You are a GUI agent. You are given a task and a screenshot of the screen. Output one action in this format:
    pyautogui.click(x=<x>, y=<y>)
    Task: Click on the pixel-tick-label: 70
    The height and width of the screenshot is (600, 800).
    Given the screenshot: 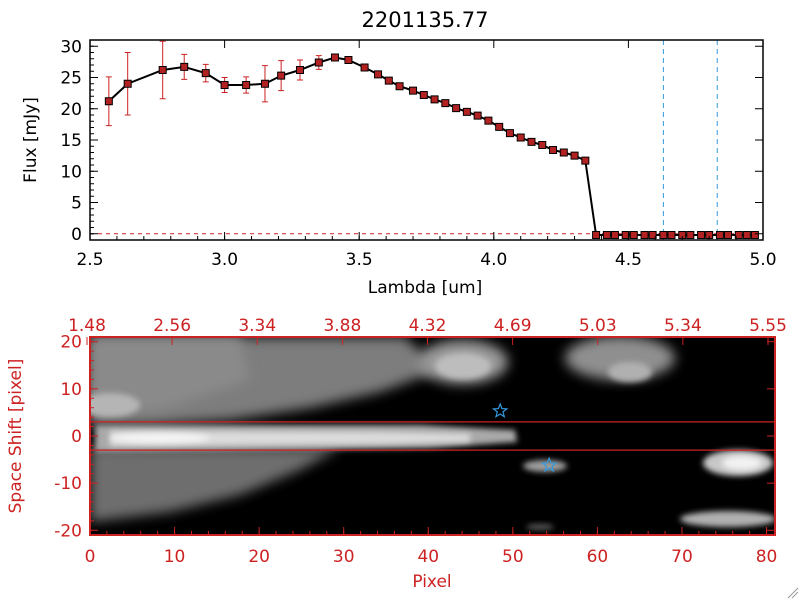 What is the action you would take?
    pyautogui.click(x=682, y=557)
    